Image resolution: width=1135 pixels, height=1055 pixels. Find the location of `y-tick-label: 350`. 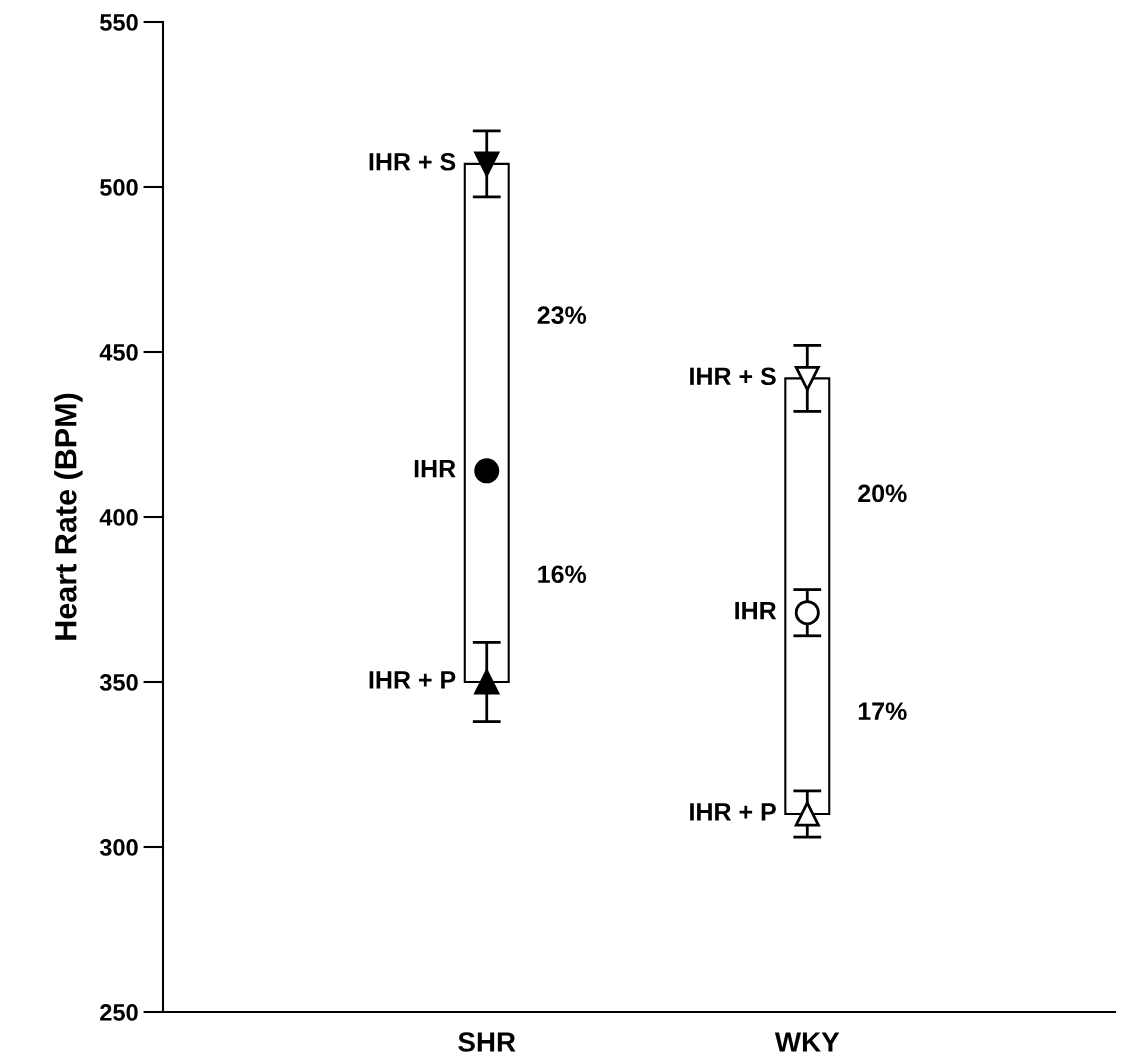

y-tick-label: 350 is located at coordinates (118, 682).